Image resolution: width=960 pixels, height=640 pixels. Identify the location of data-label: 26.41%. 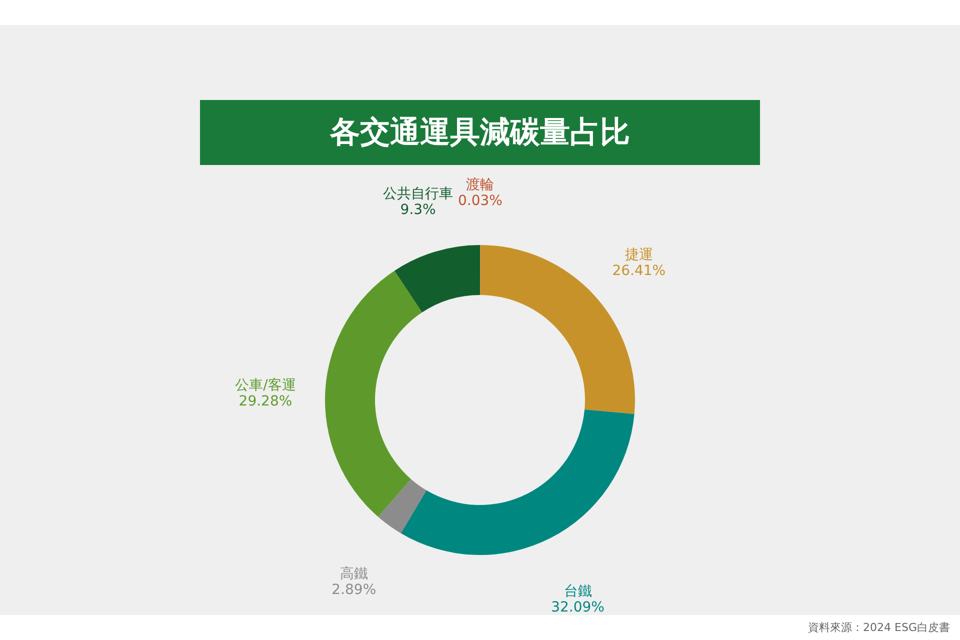
(639, 271).